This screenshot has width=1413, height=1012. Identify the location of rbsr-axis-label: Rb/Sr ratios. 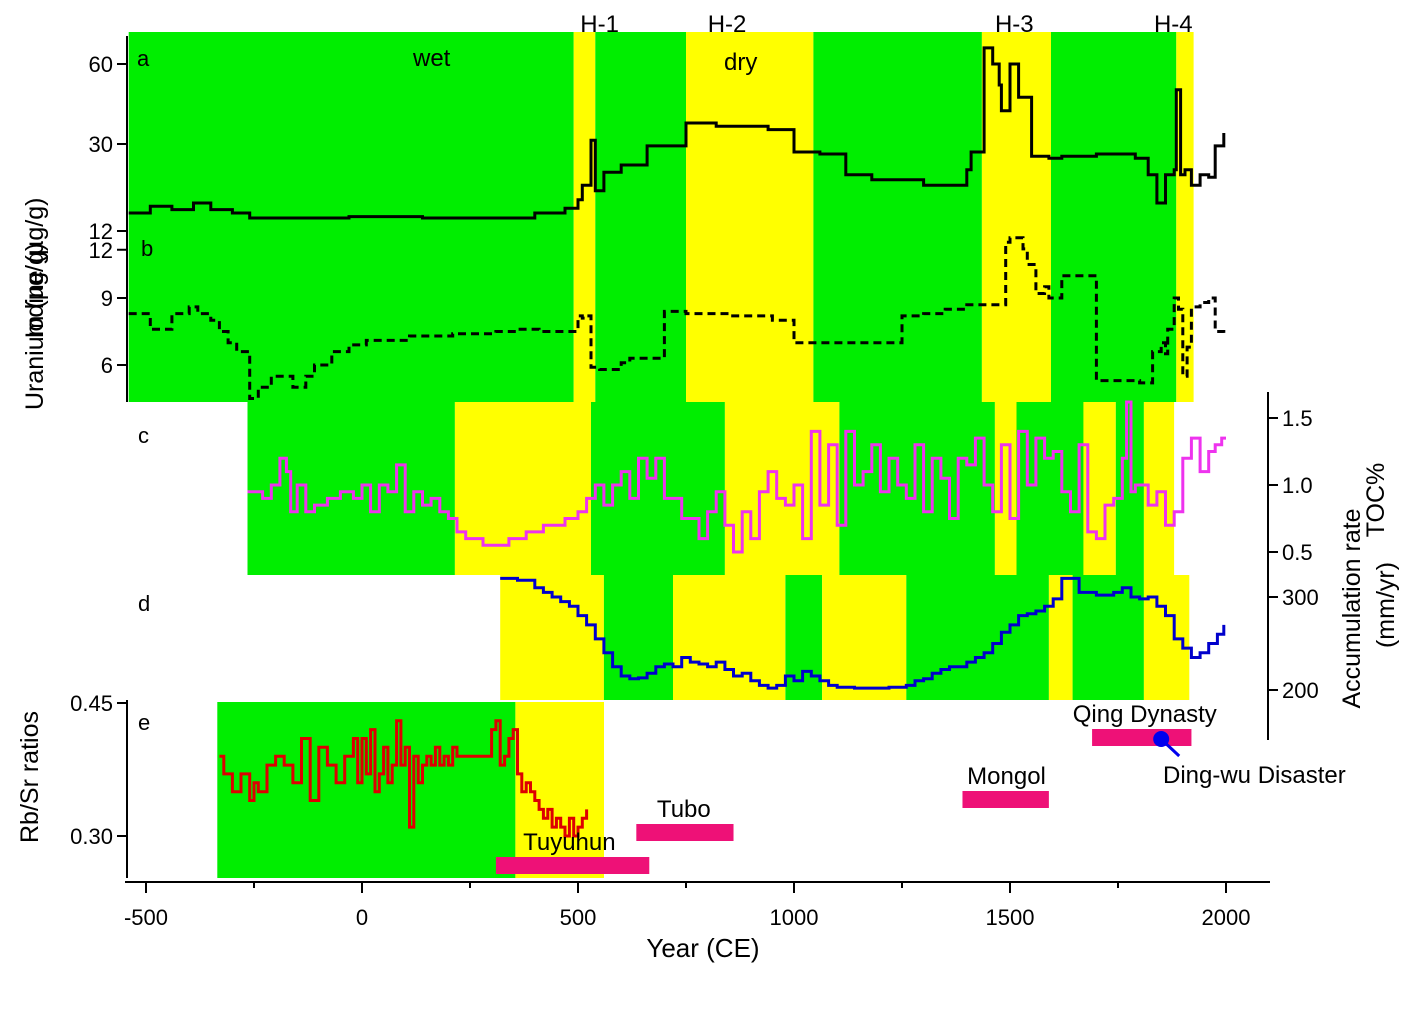
(30, 777).